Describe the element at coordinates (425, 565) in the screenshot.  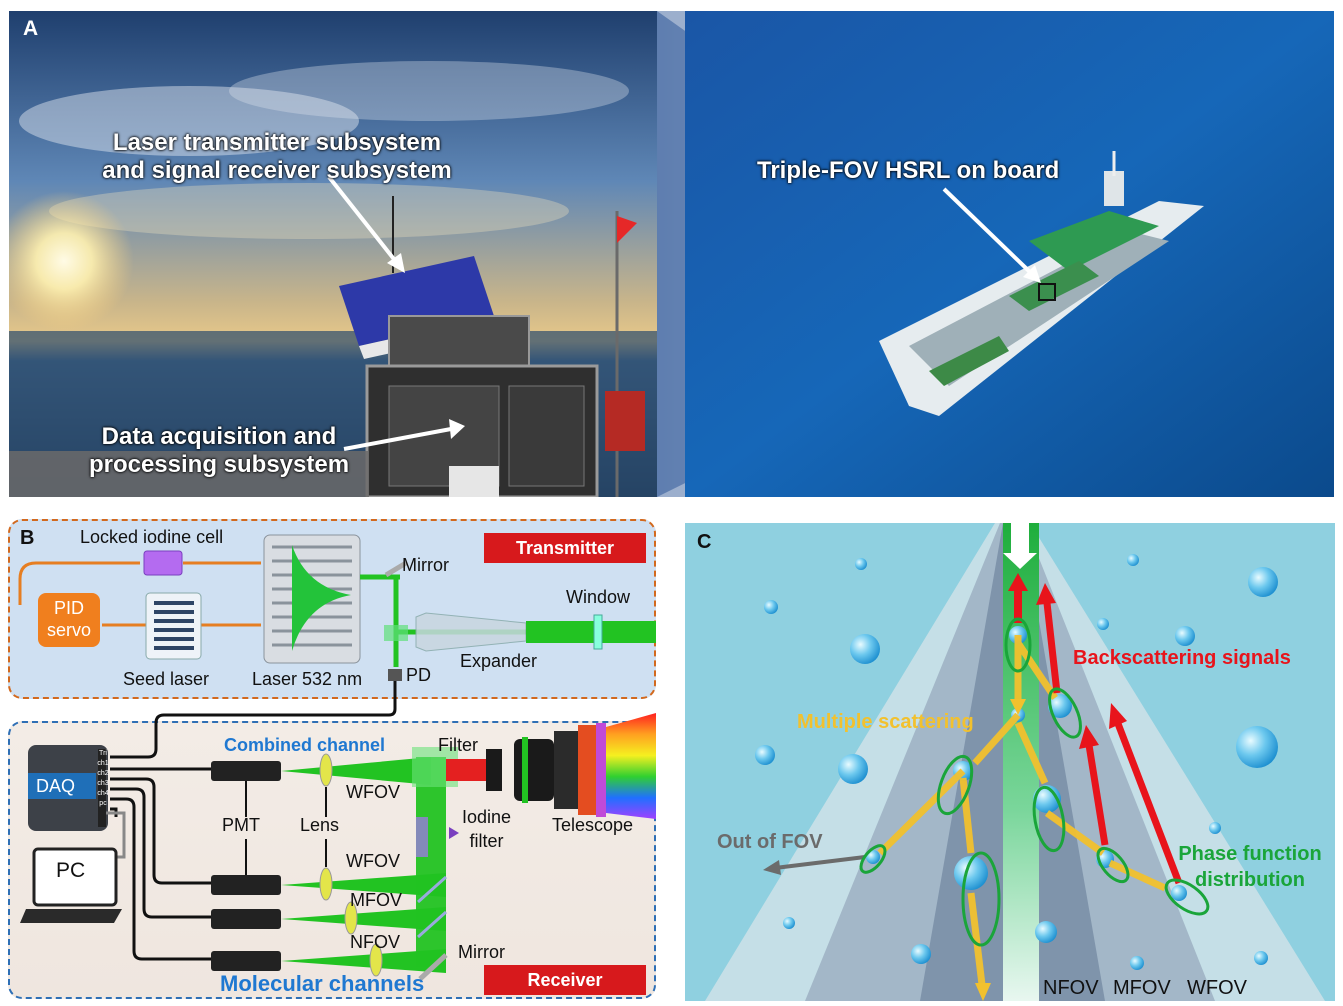
I see `mirror-top-label: Mirror` at that location.